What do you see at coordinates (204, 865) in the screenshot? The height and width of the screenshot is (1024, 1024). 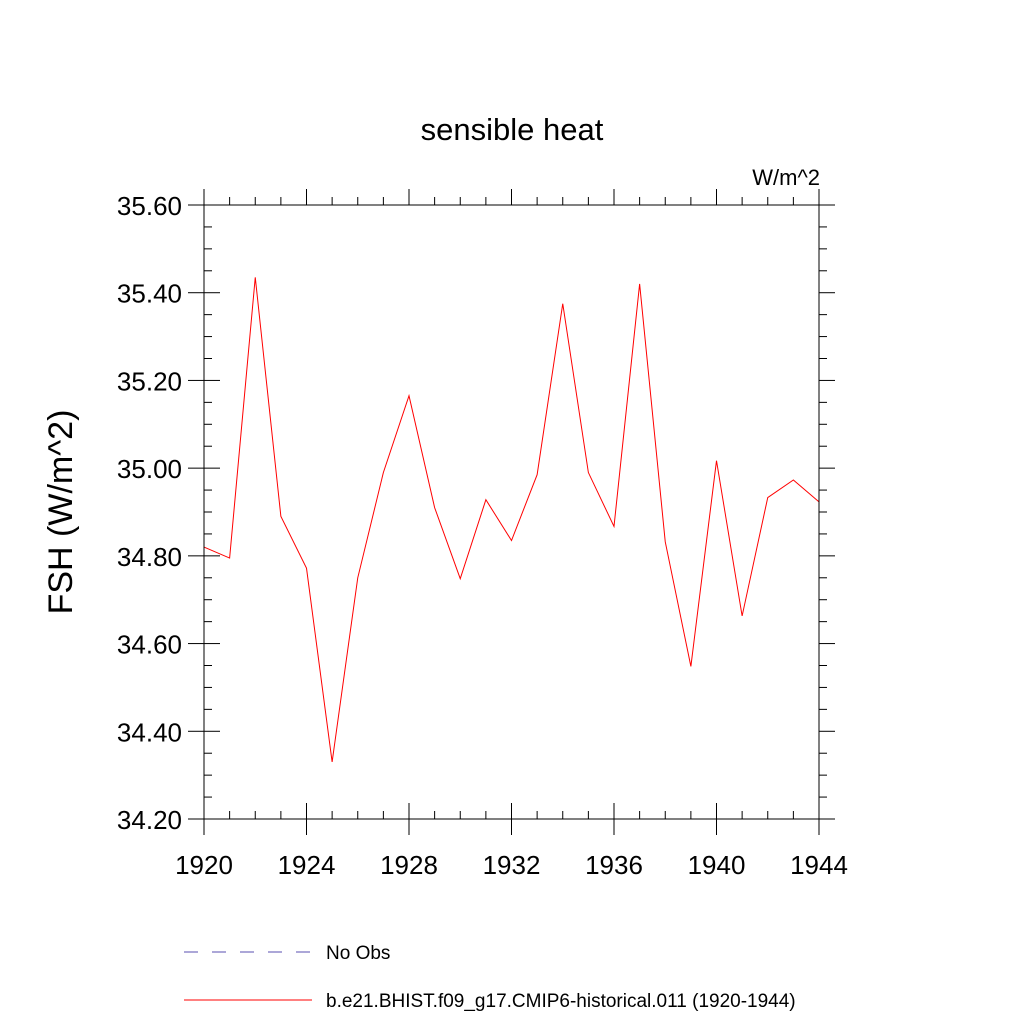 I see `x-tick-label: 1920` at bounding box center [204, 865].